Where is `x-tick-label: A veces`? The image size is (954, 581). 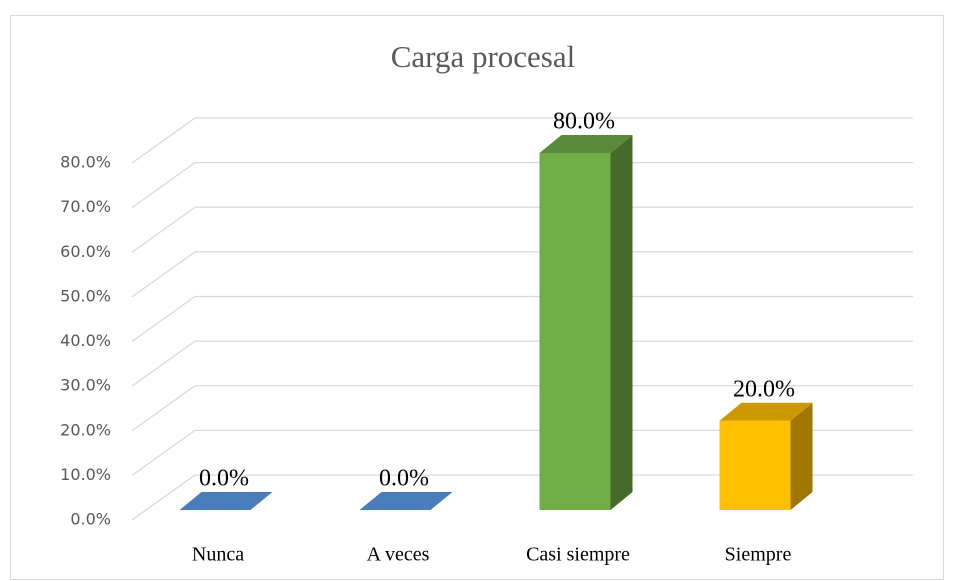
x-tick-label: A veces is located at coordinates (398, 555).